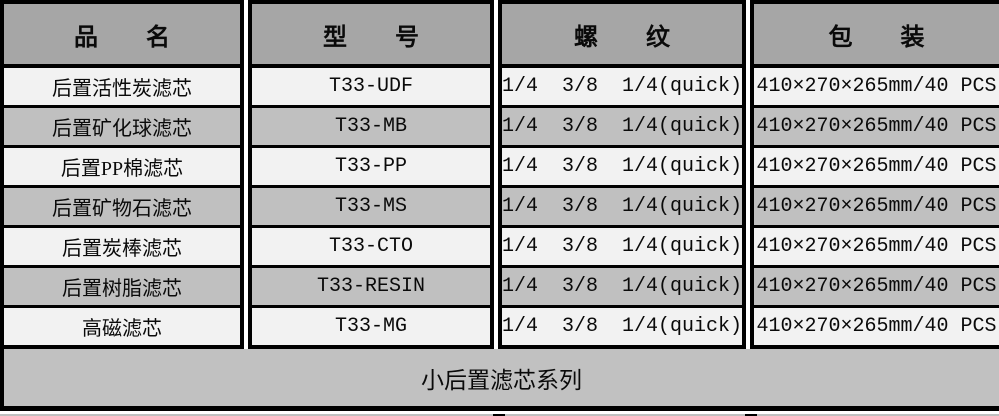  I want to click on cell-product-name: 后置PP棉滤芯, so click(124, 166).